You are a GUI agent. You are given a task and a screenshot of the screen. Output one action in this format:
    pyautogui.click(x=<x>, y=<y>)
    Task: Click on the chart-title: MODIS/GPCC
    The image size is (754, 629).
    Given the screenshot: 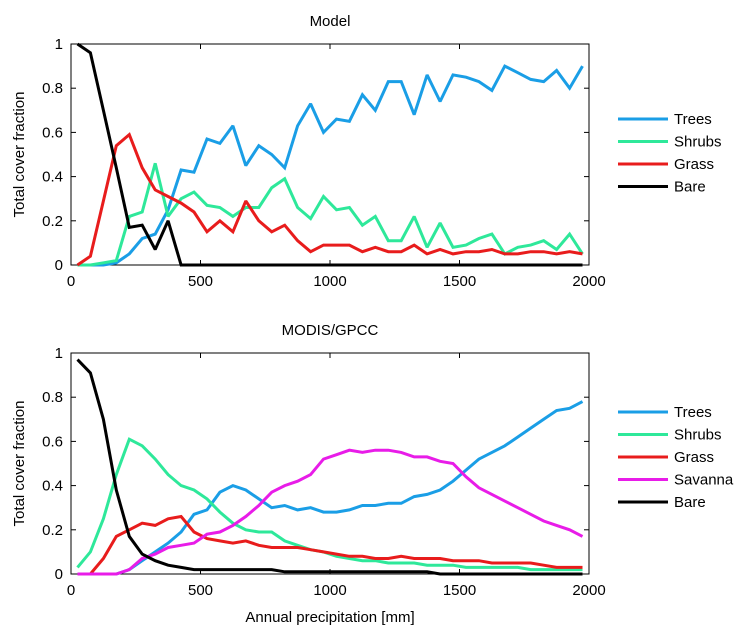 What is the action you would take?
    pyautogui.click(x=330, y=330)
    